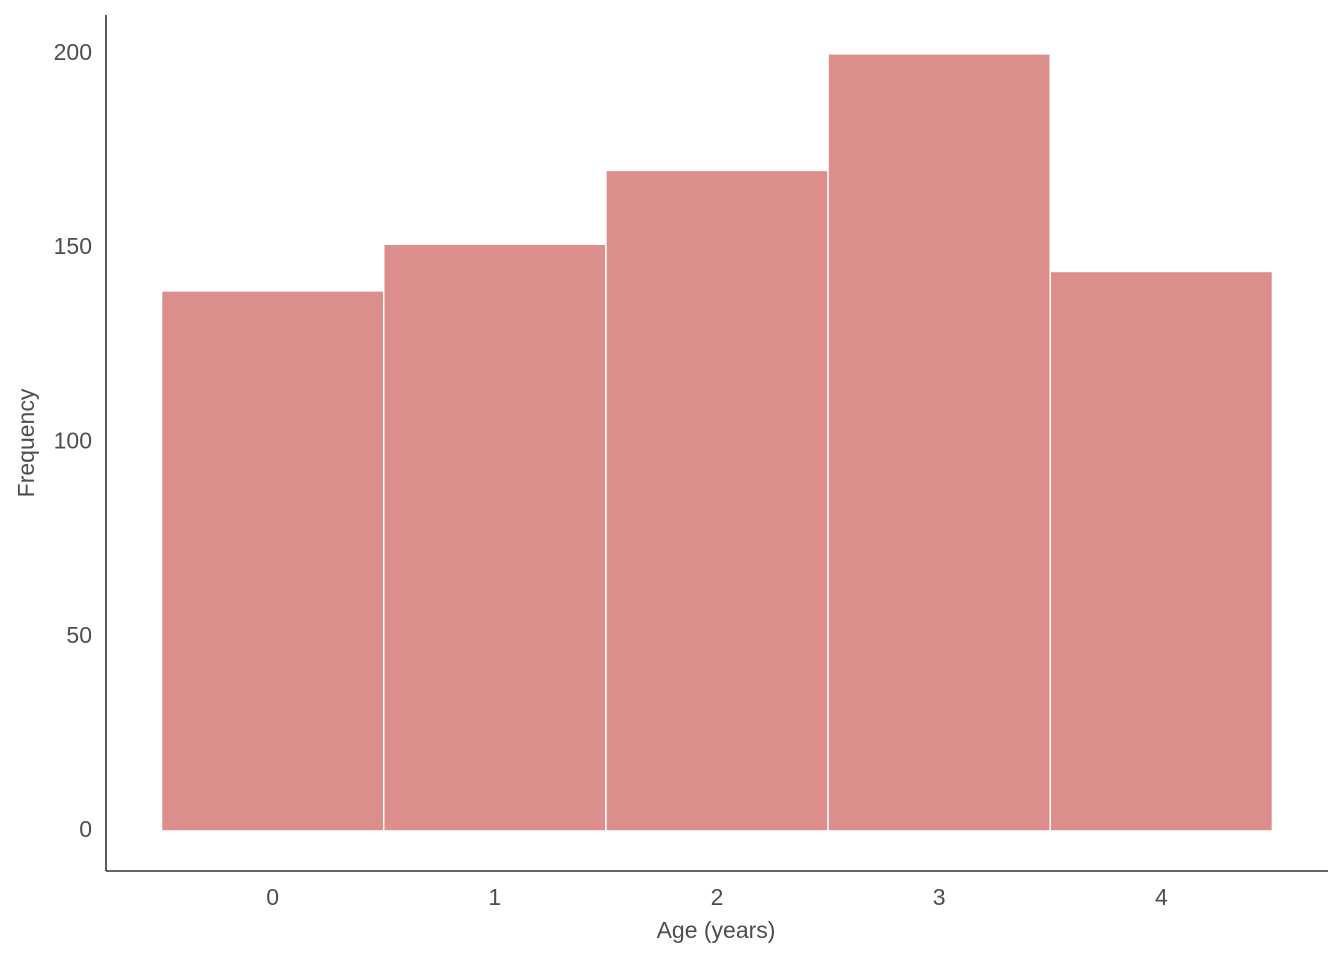 Image resolution: width=1344 pixels, height=960 pixels. What do you see at coordinates (717, 897) in the screenshot?
I see `x-tick-label: 2` at bounding box center [717, 897].